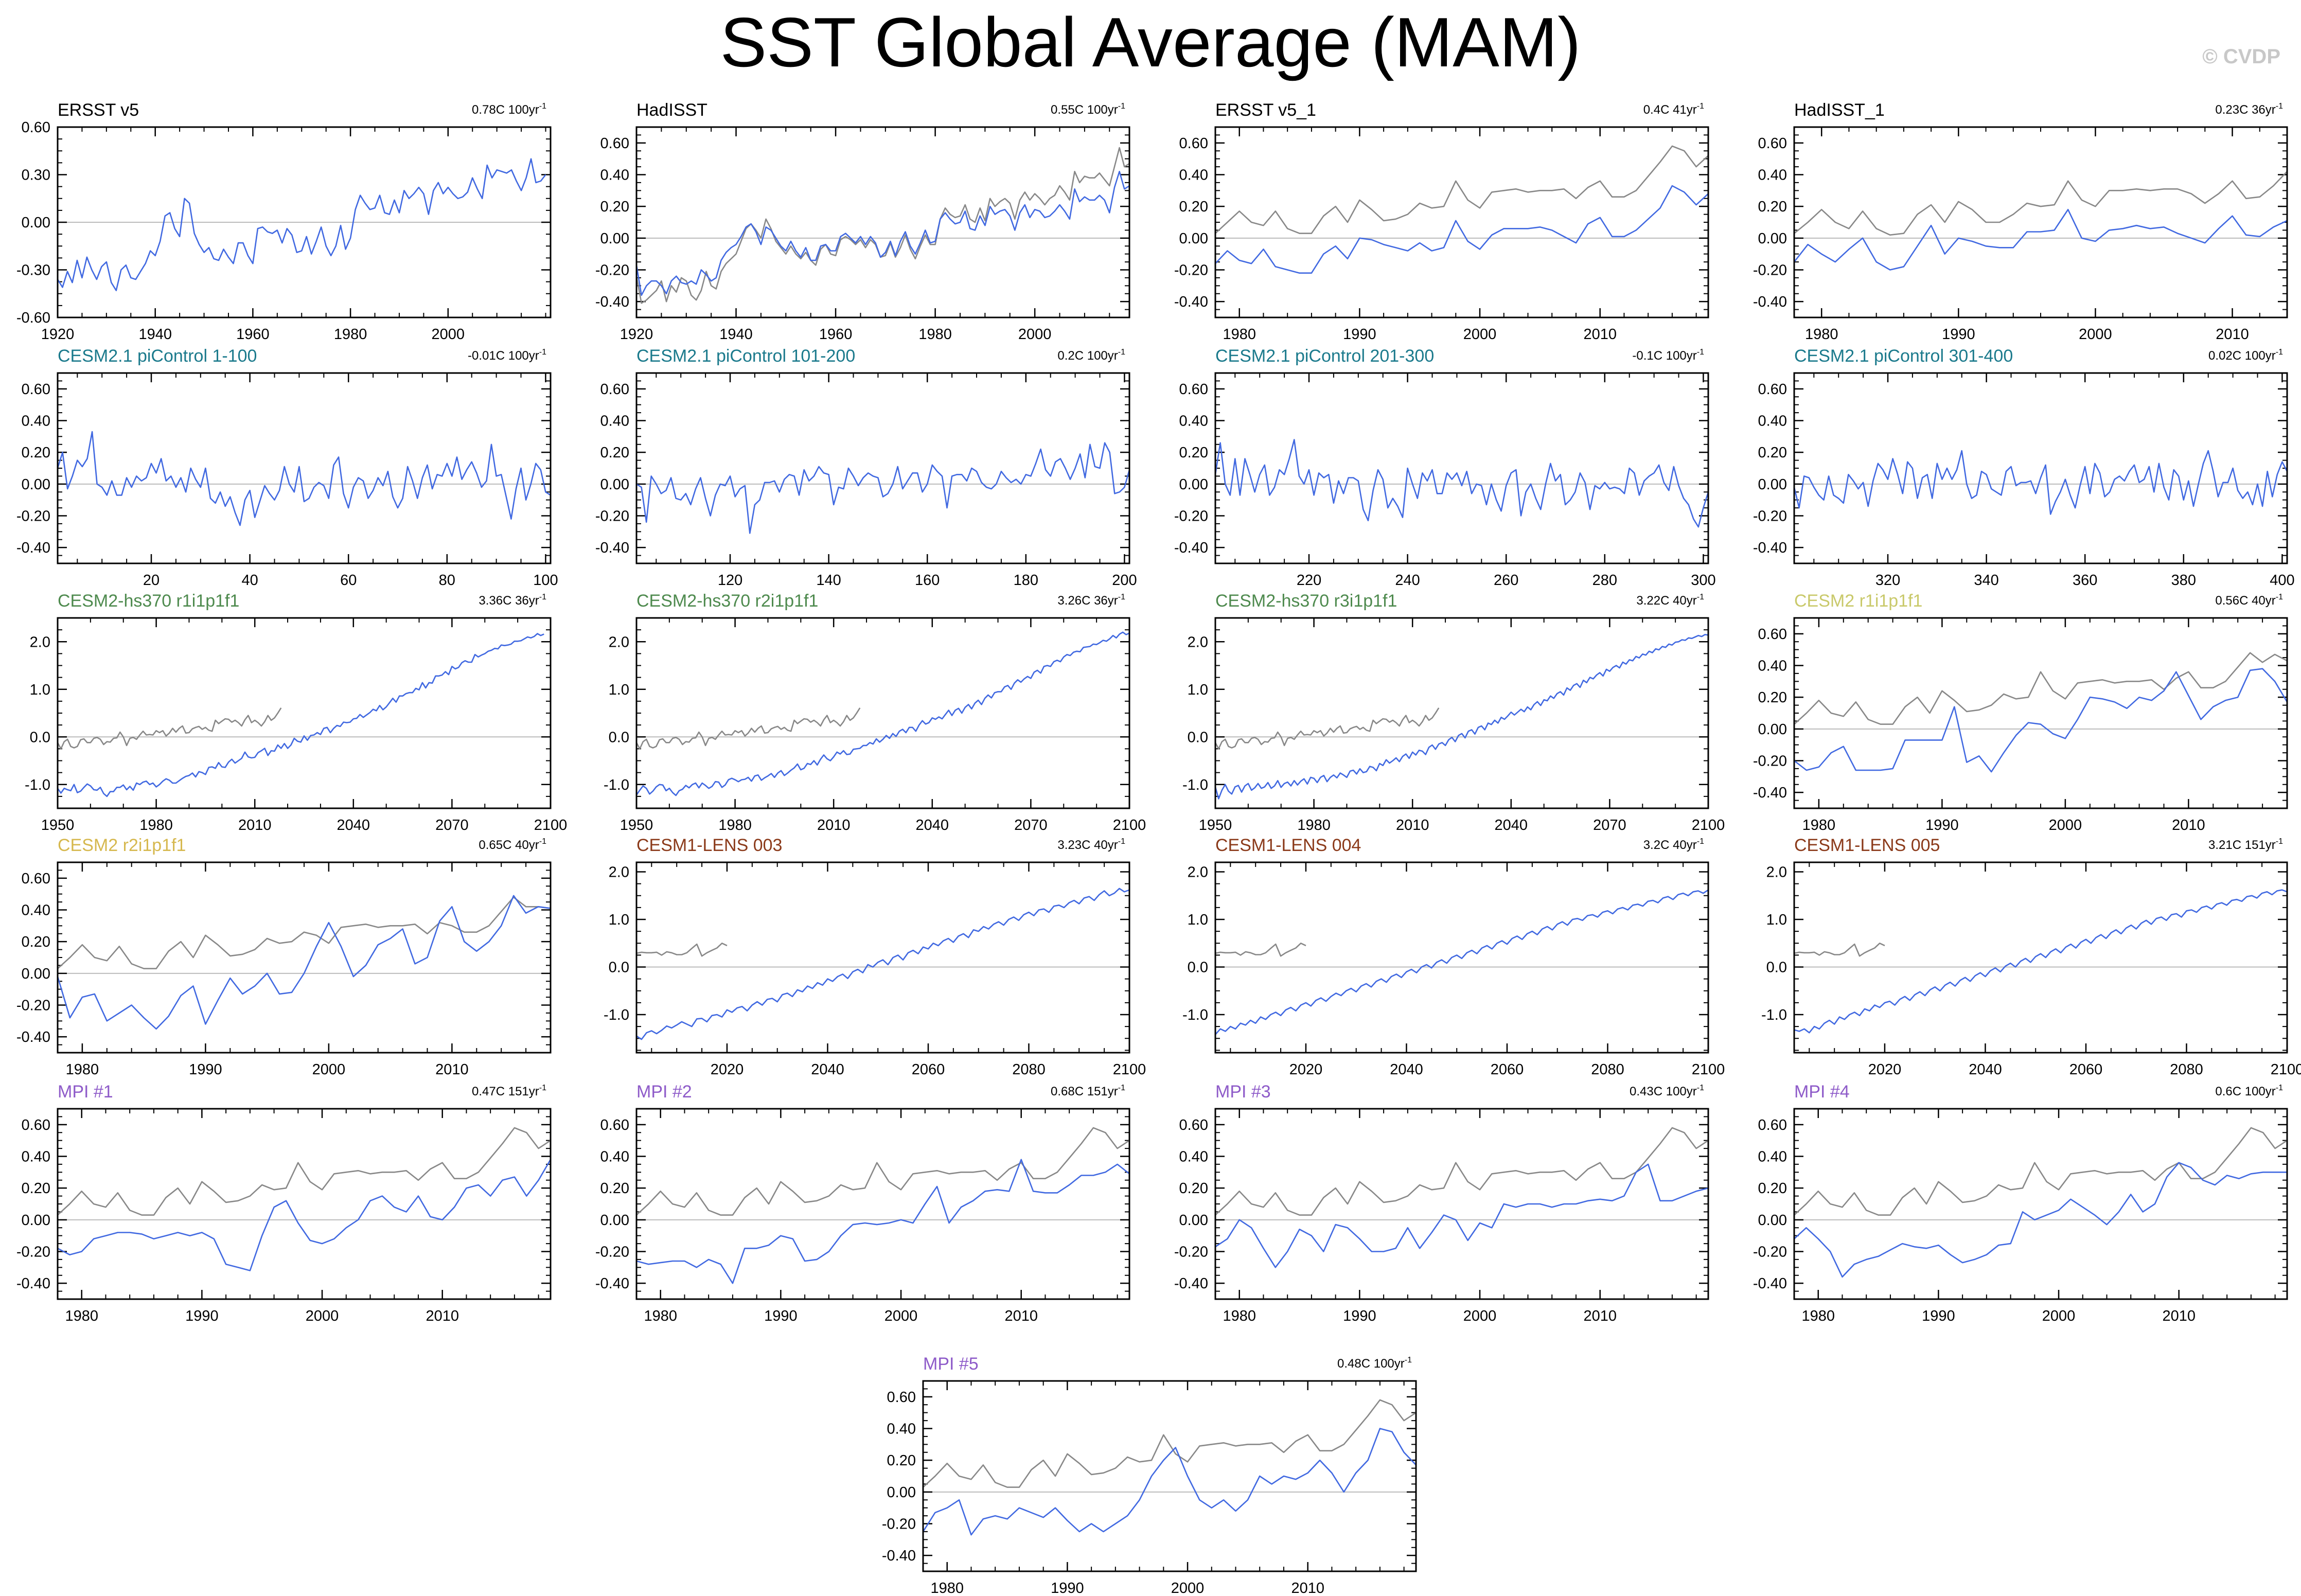 The width and height of the screenshot is (2301, 1596). What do you see at coordinates (1124, 580) in the screenshot?
I see `x-tick-label: 200` at bounding box center [1124, 580].